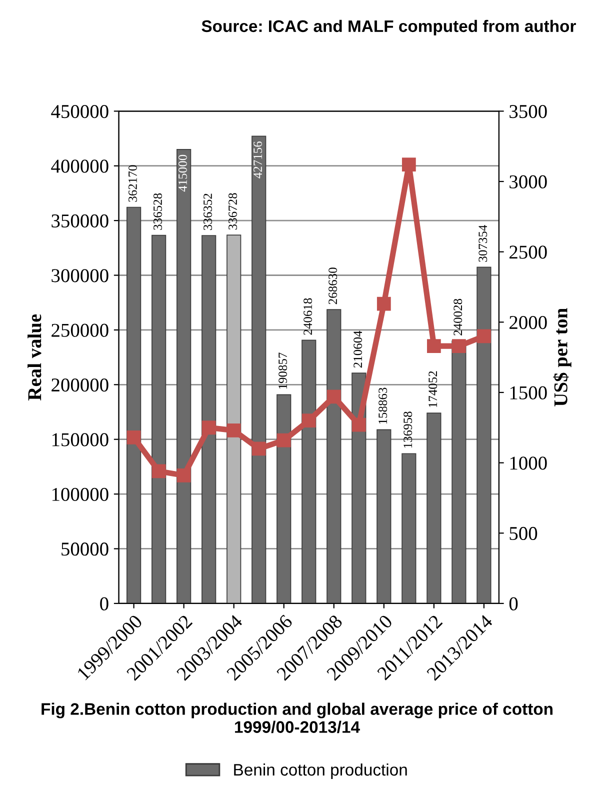 This screenshot has height=794, width=594. What do you see at coordinates (320, 771) in the screenshot?
I see `legend-label: Benin cotton production` at bounding box center [320, 771].